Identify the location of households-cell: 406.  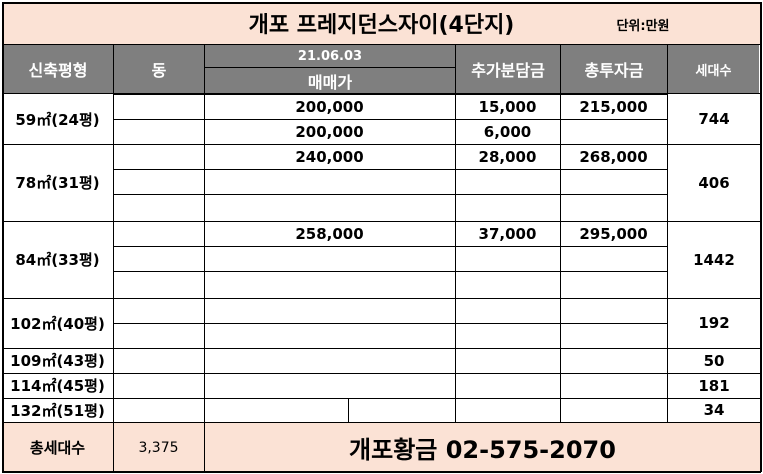
(714, 182).